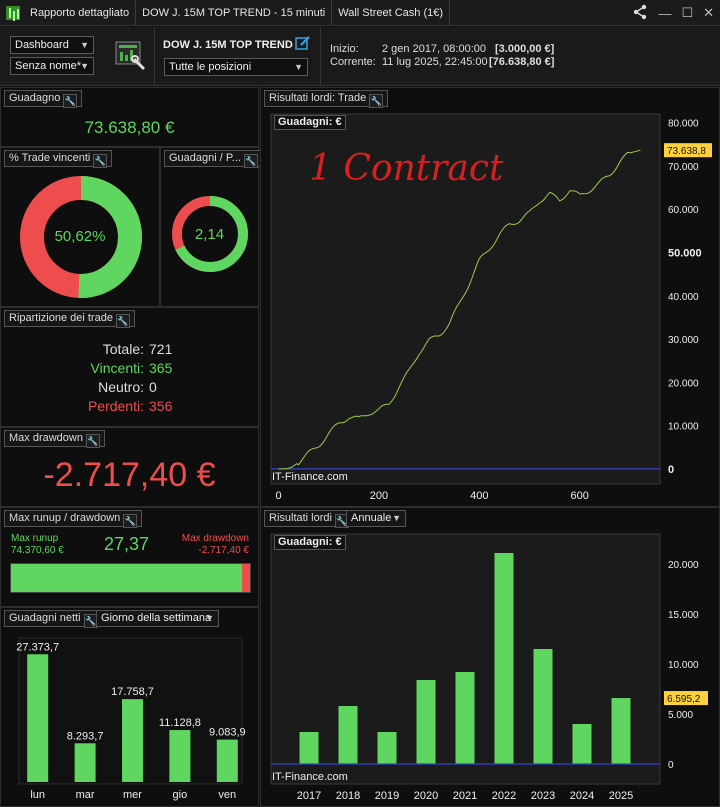  What do you see at coordinates (504, 796) in the screenshot?
I see `yearly-x-tick: 2022` at bounding box center [504, 796].